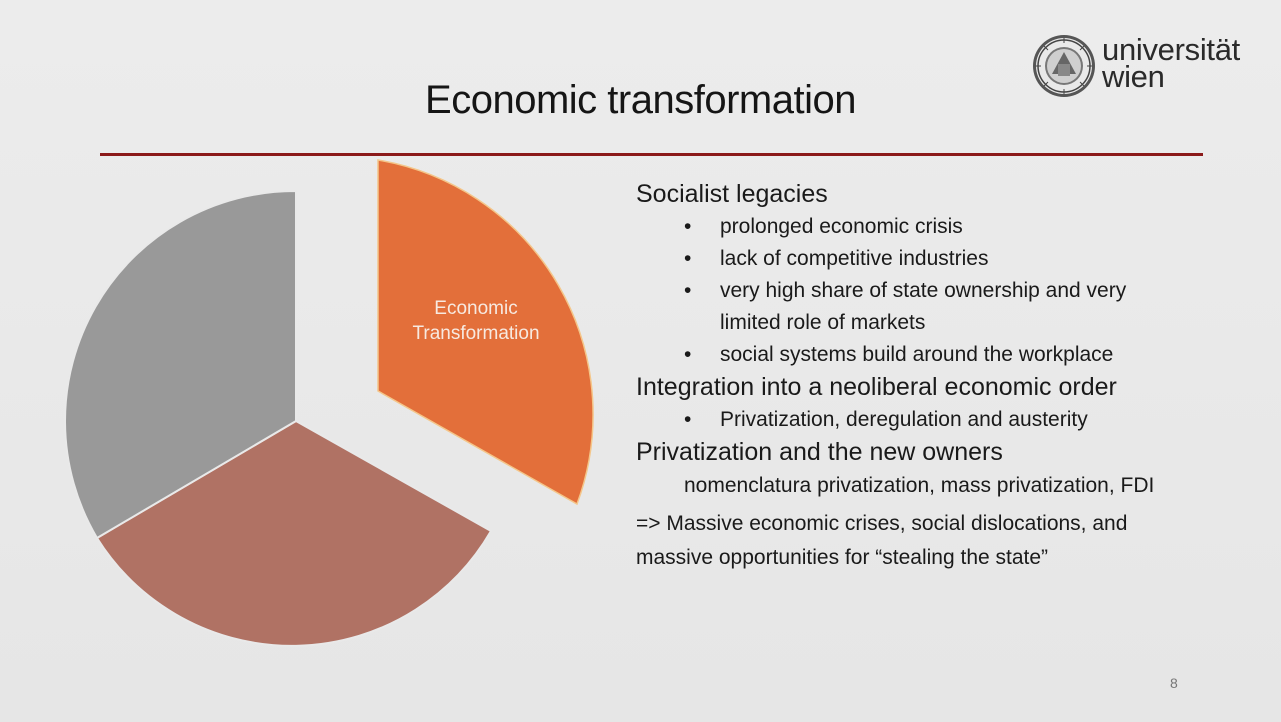 The image size is (1281, 722). I want to click on university-seal-icon, so click(1064, 66).